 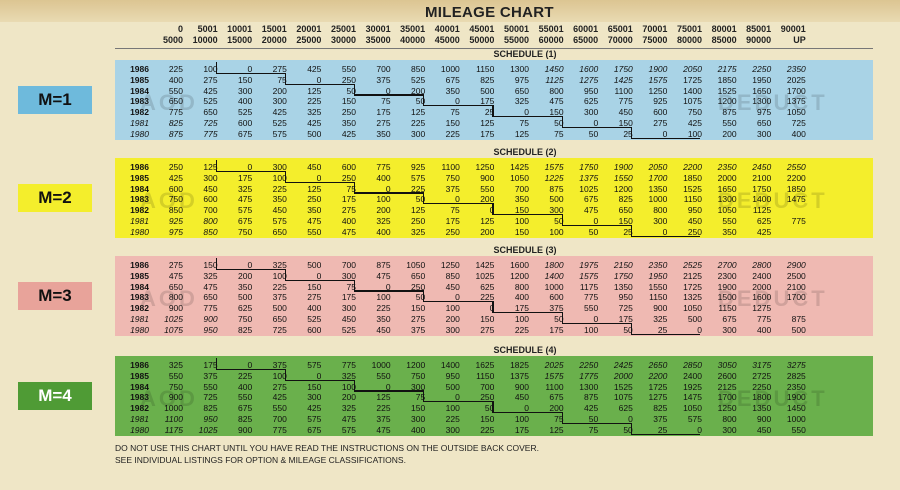 I want to click on table-cell: 3050, so click(x=727, y=365).